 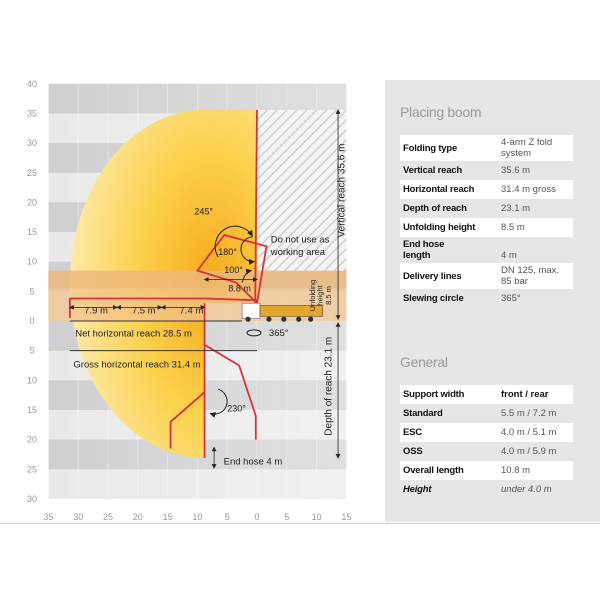 What do you see at coordinates (48, 517) in the screenshot?
I see `x-tick-label: 35` at bounding box center [48, 517].